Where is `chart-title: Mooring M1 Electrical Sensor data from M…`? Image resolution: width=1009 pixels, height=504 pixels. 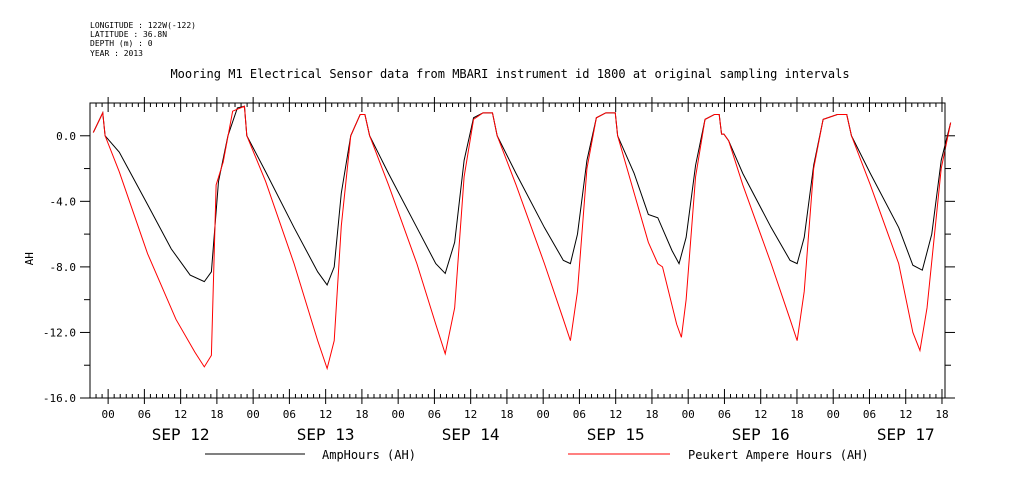 chart-title: Mooring M1 Electrical Sensor data from M… is located at coordinates (510, 74).